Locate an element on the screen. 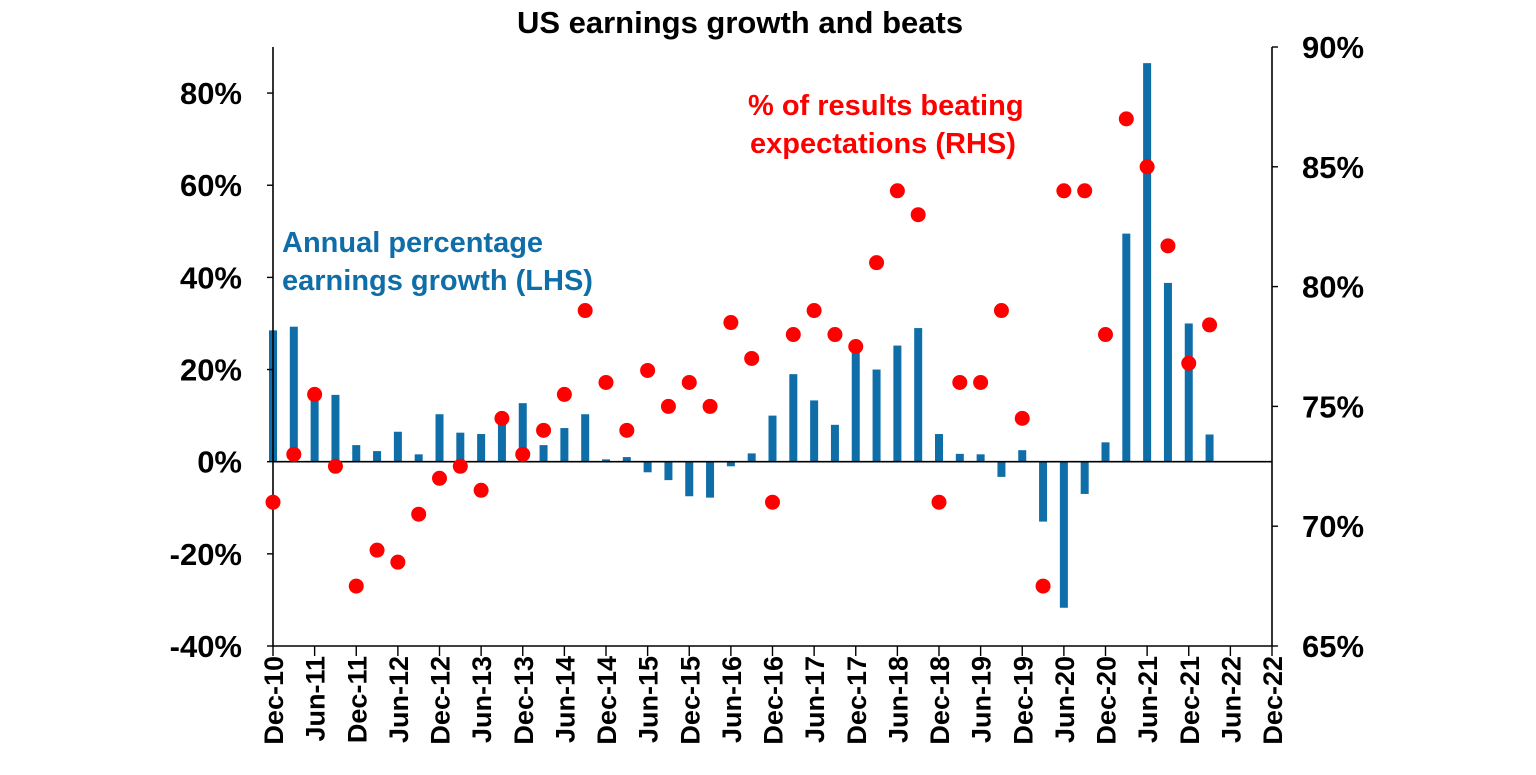 Image resolution: width=1536 pixels, height=775 pixels. x-tick-label: Jun-16 is located at coordinates (732, 699).